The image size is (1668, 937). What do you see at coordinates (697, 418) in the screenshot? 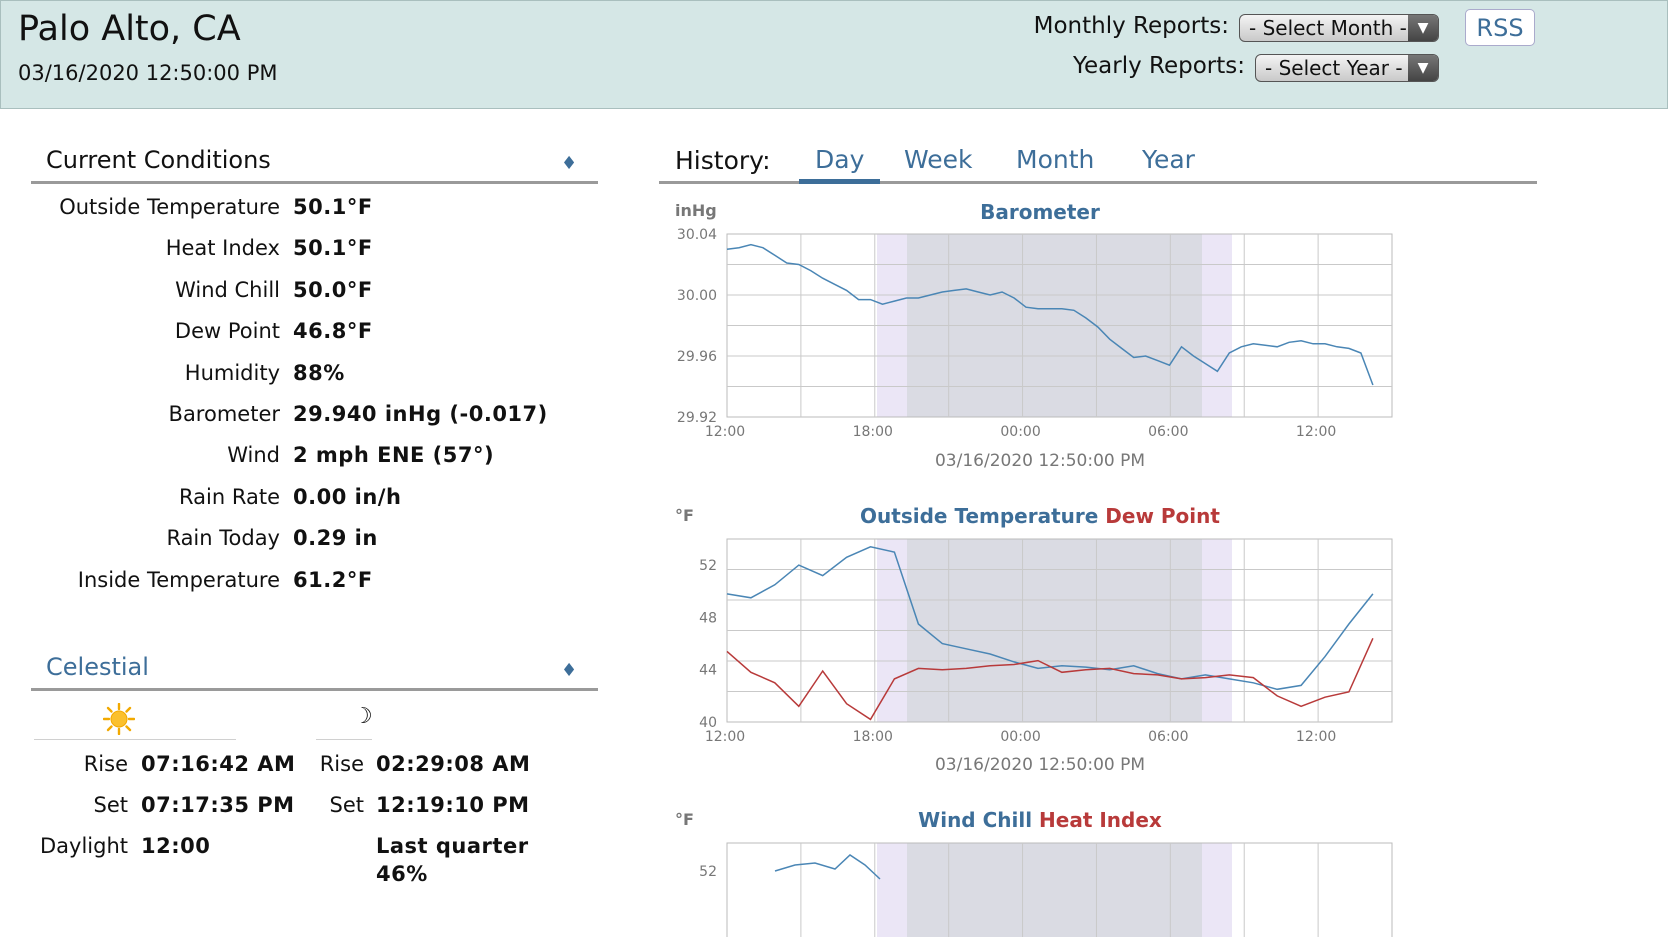
I see `y-tick-label: 29.92` at bounding box center [697, 418].